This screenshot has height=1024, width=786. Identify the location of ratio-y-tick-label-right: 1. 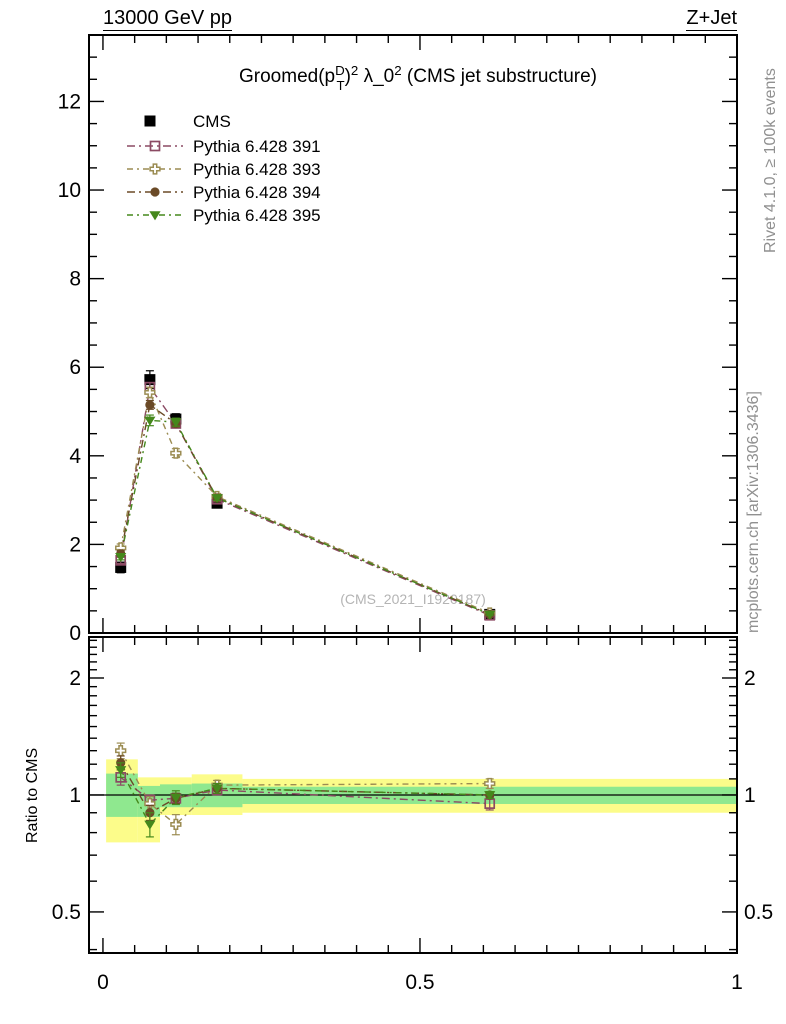
(750, 795).